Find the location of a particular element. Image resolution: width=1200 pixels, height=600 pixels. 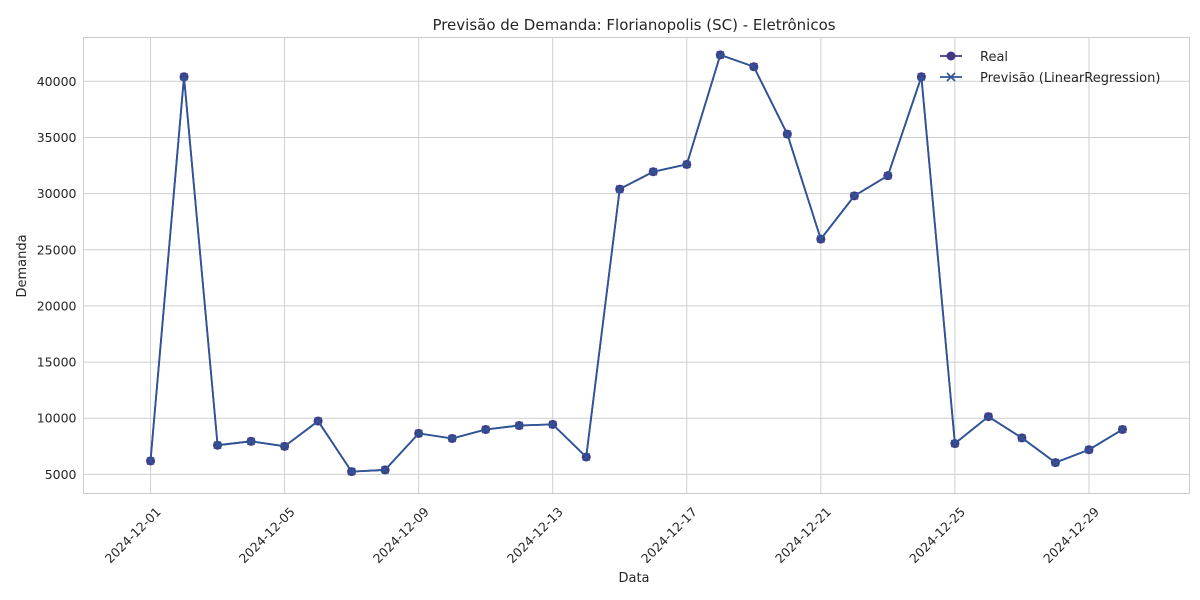

y-tick-label: 10000 is located at coordinates (57, 418).